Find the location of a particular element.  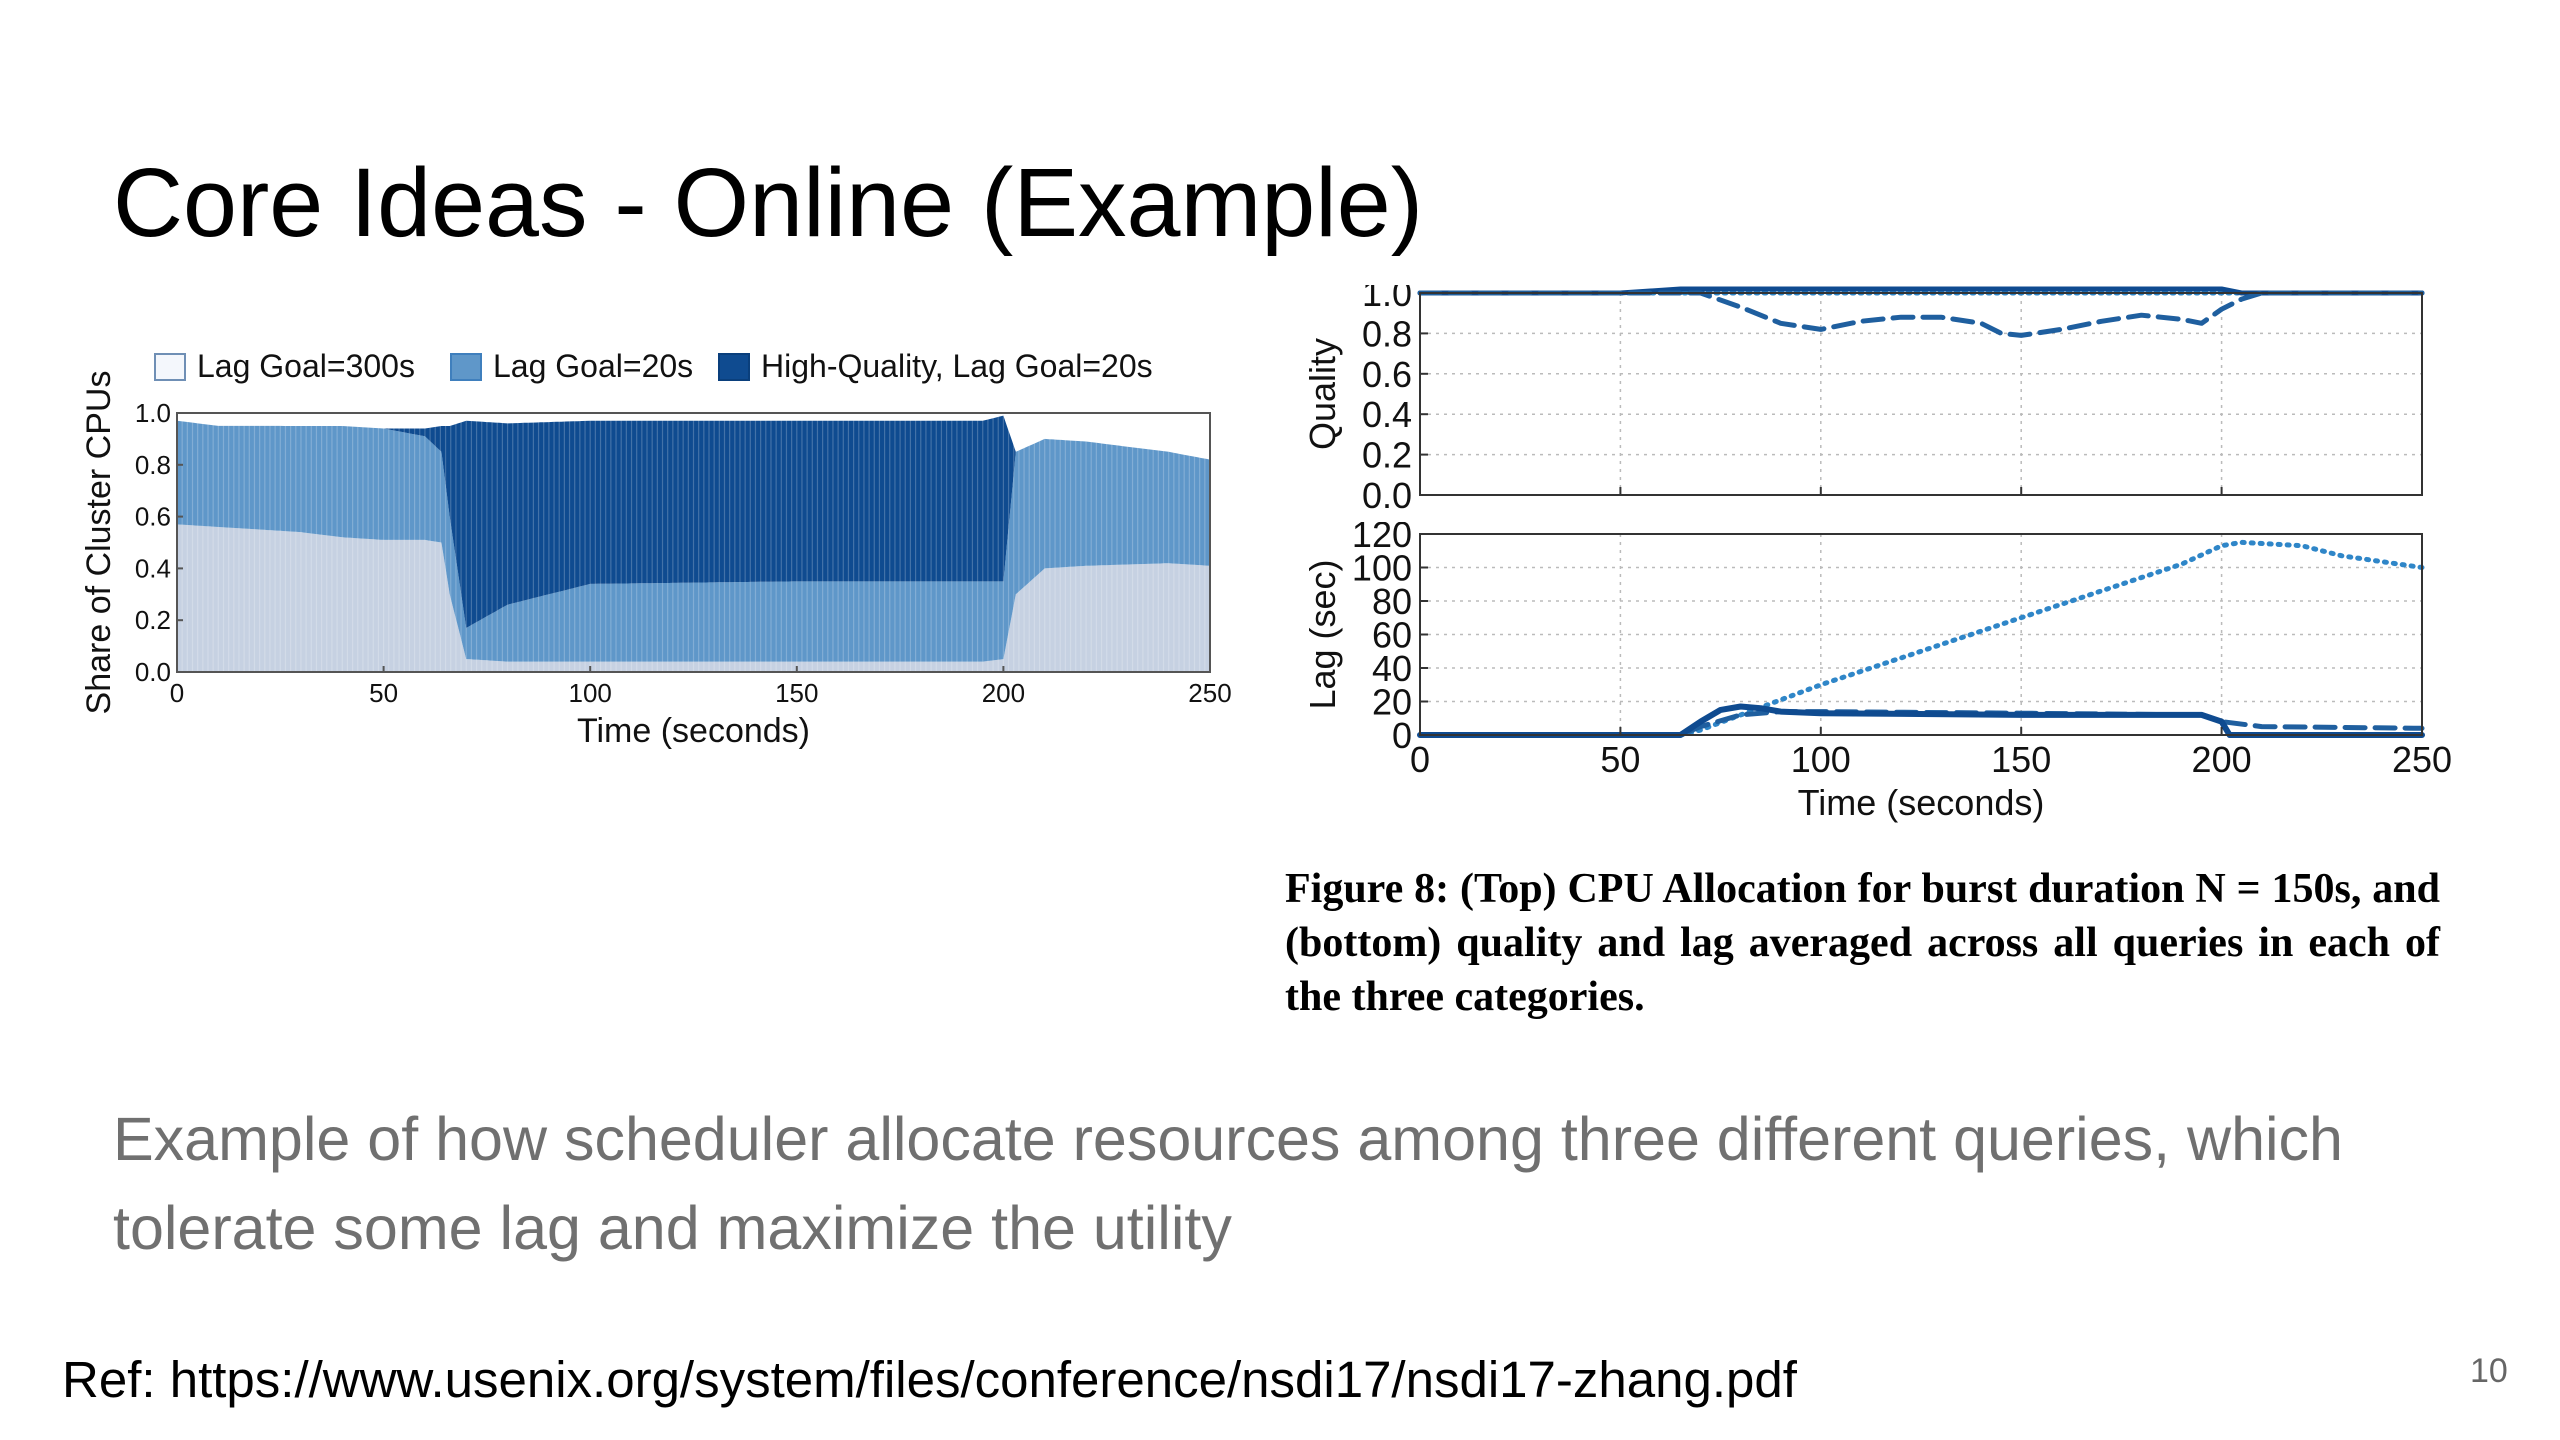

legend-entry: High-Quality, Lag Goal=20s is located at coordinates (957, 366).